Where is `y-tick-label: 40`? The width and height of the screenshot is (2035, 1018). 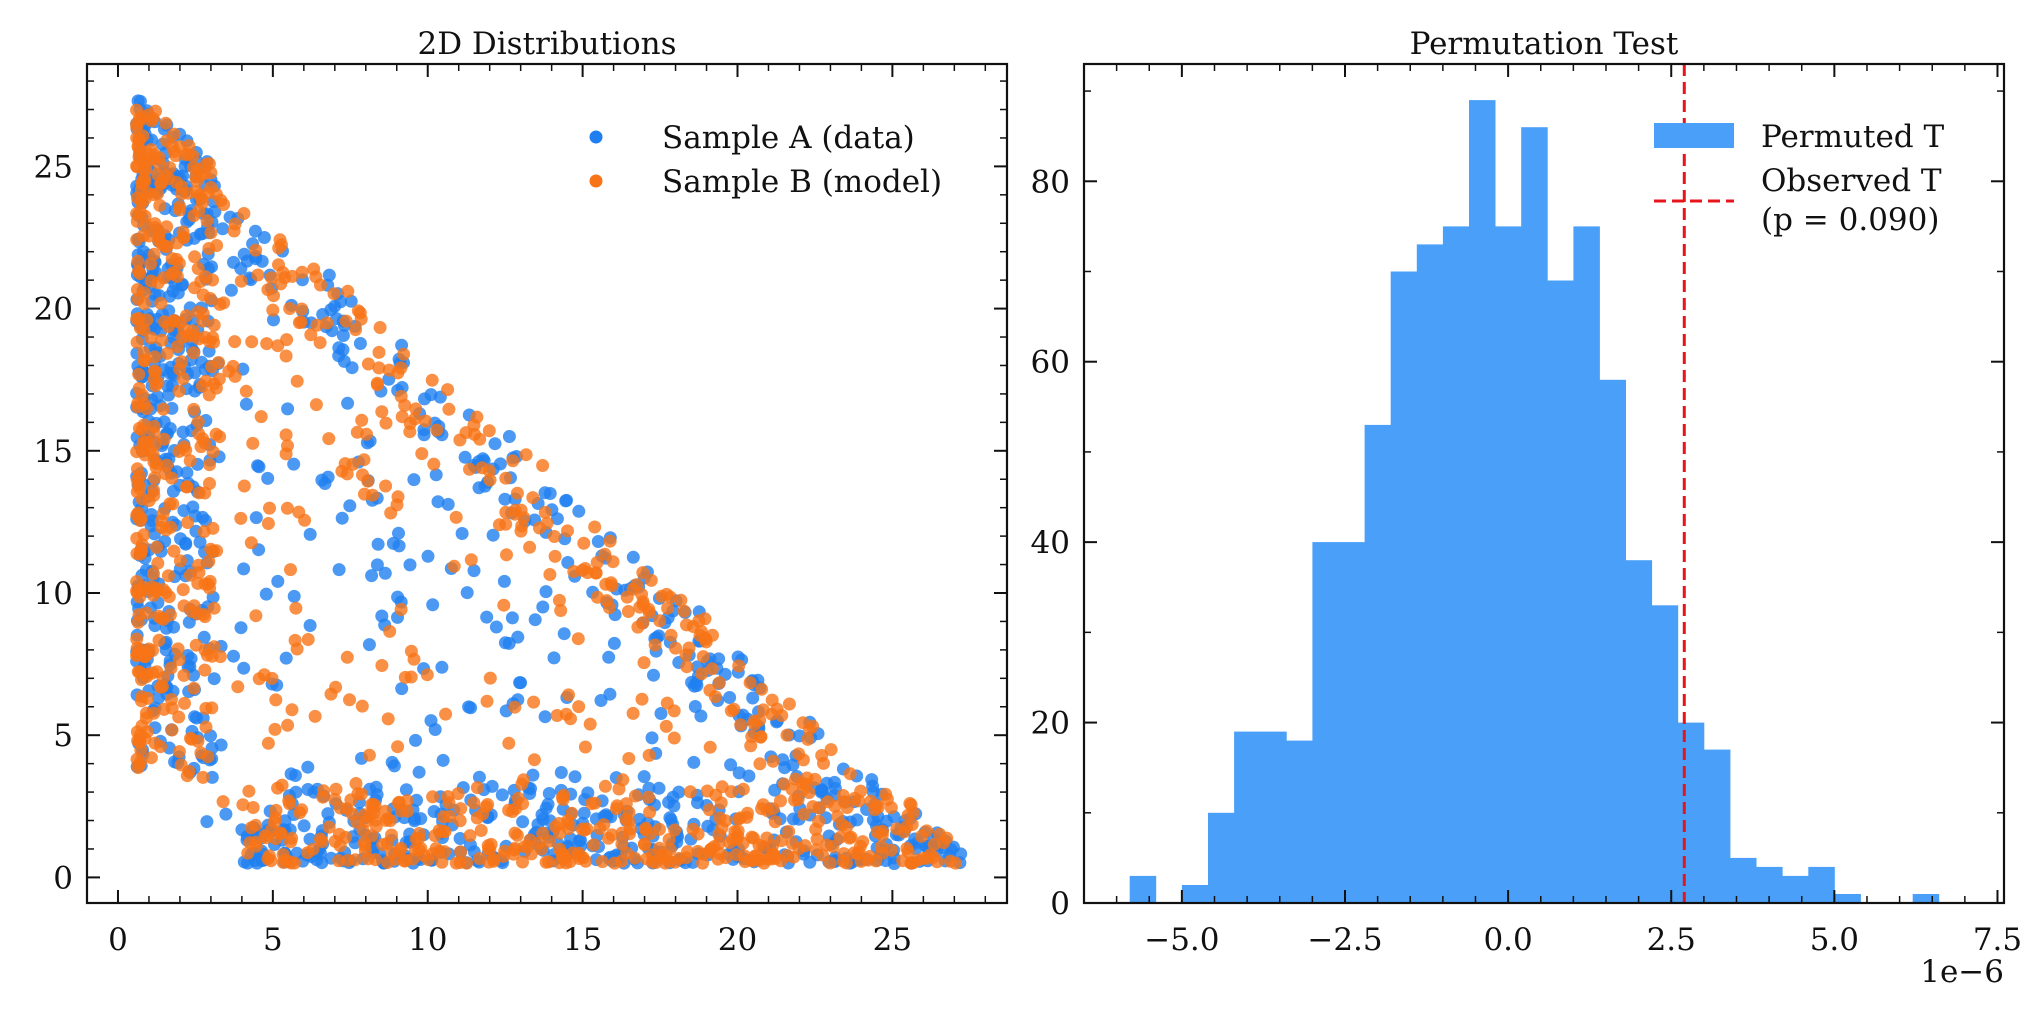 y-tick-label: 40 is located at coordinates (1050, 543).